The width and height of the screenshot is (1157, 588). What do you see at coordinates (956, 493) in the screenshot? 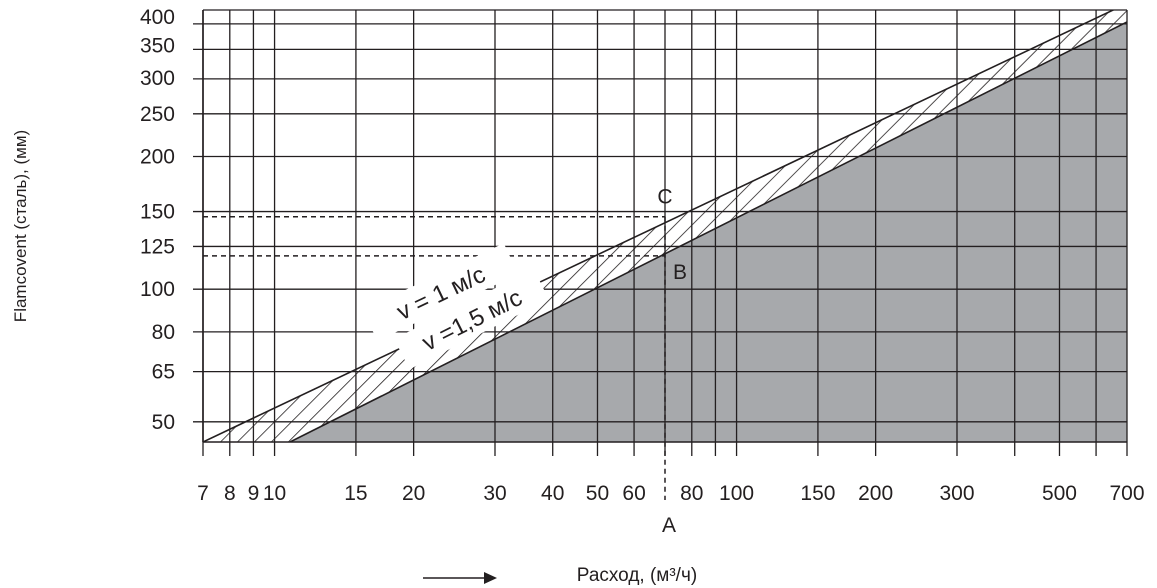
I see `x-tick-label: 300` at bounding box center [956, 493].